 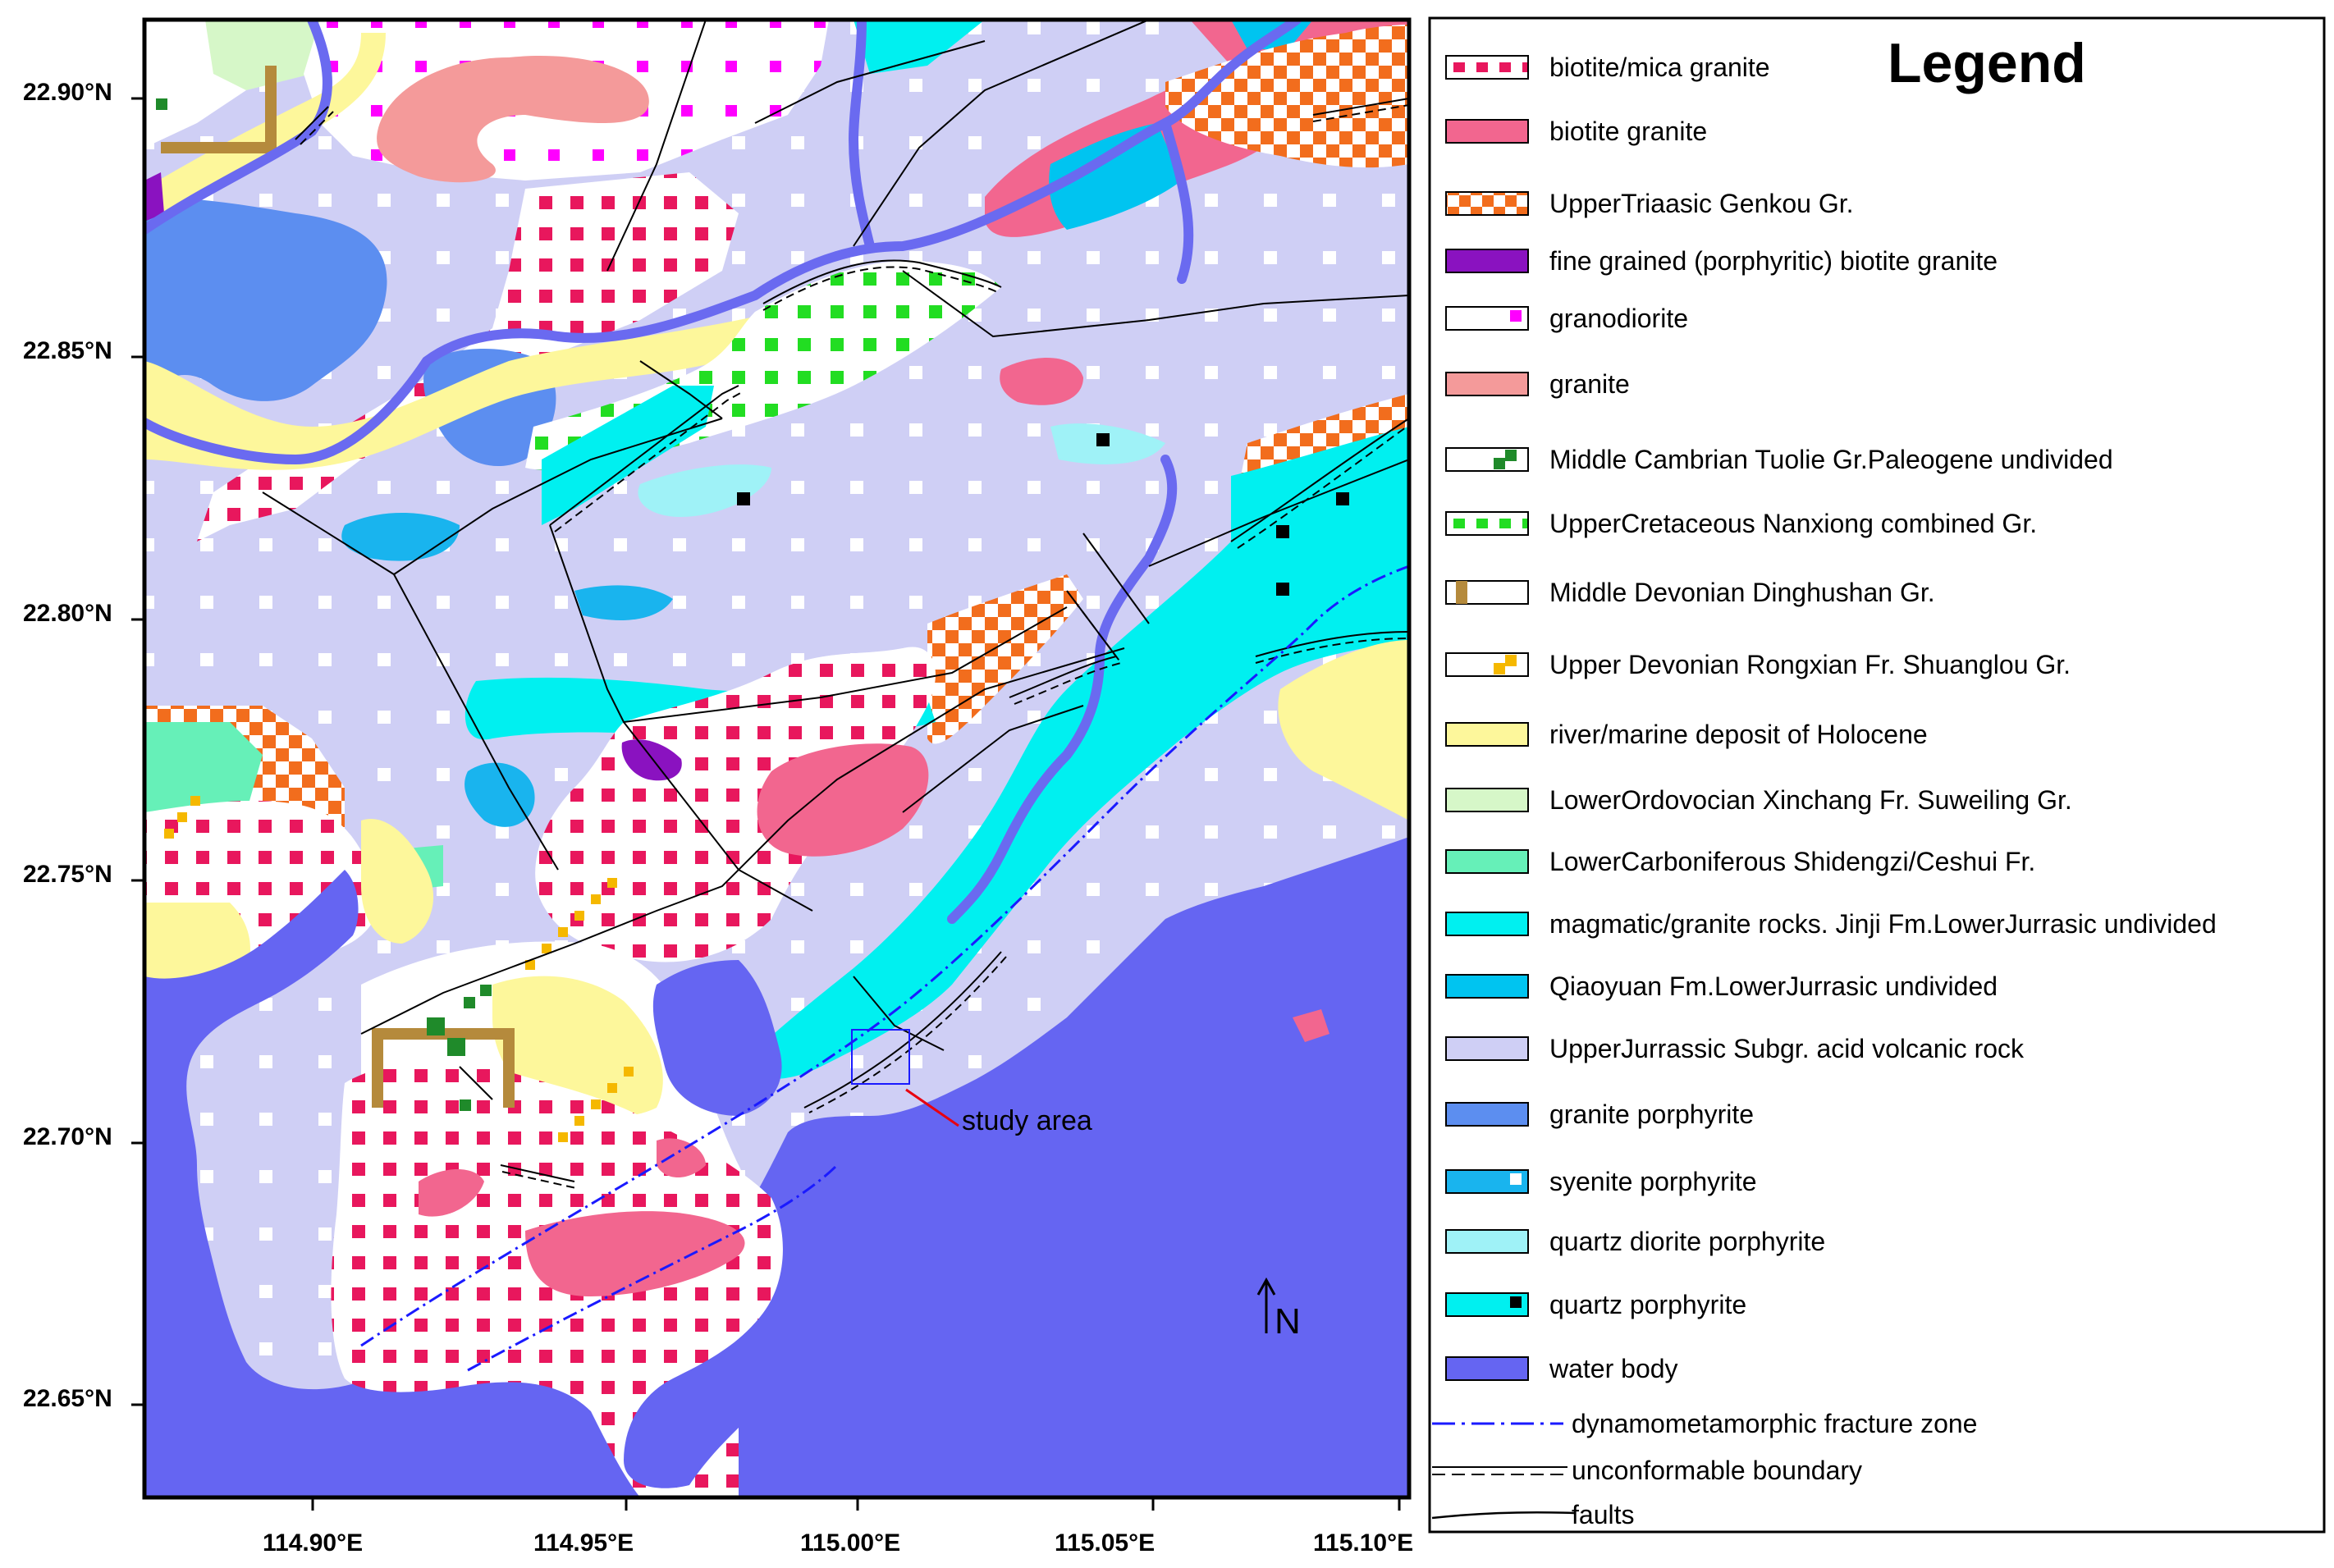 What do you see at coordinates (67, 874) in the screenshot?
I see `lat-label-22-75: 22.75°N` at bounding box center [67, 874].